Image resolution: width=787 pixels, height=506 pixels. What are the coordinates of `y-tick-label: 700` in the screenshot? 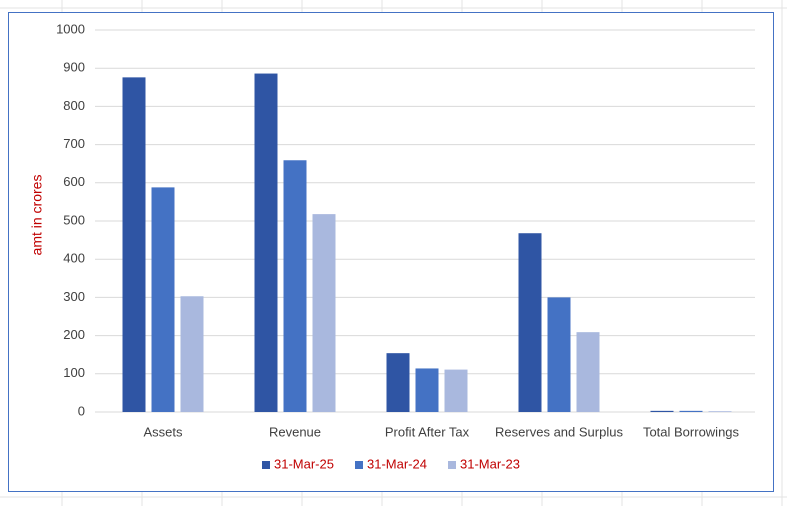 It's located at (74, 143).